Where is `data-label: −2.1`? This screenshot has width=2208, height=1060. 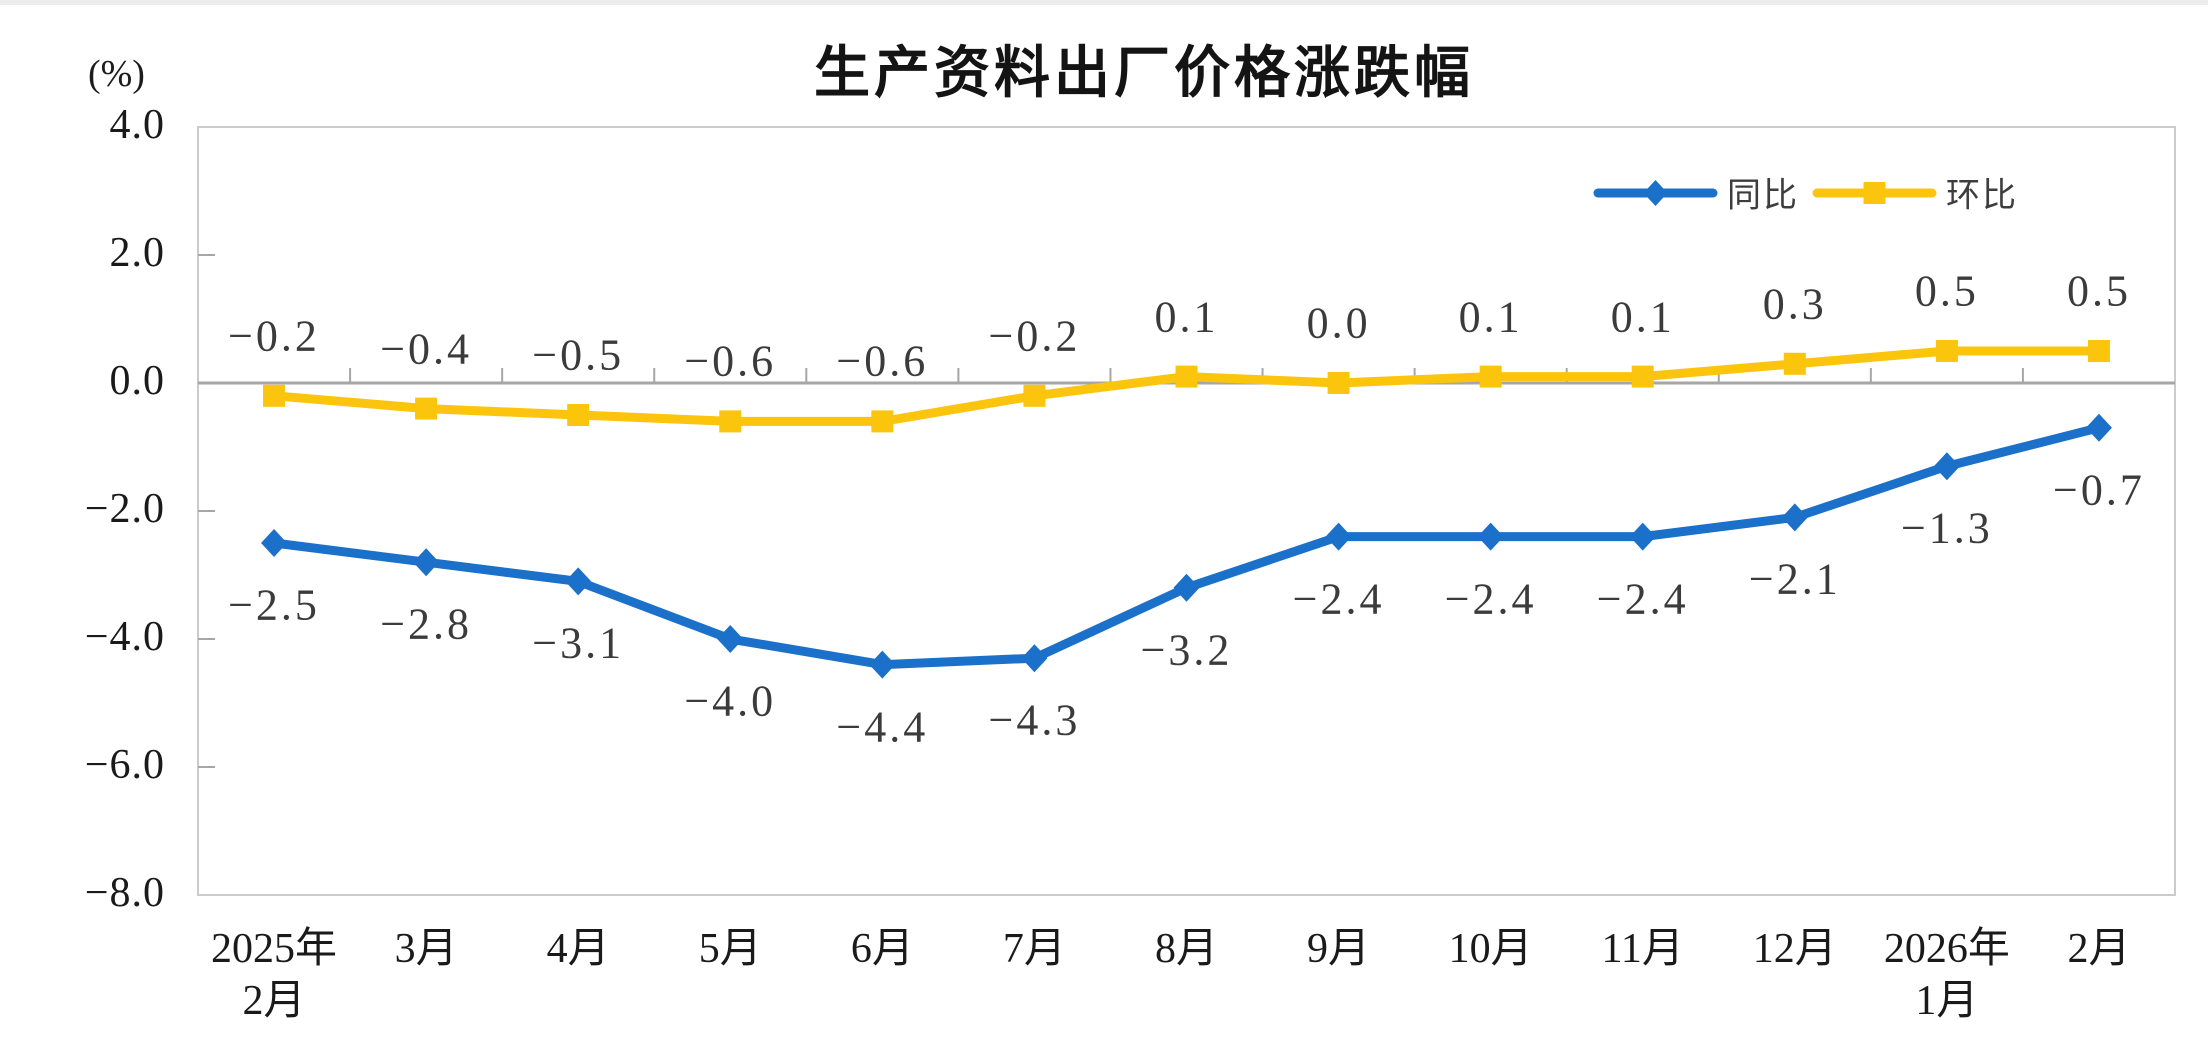
data-label: −2.1 is located at coordinates (1794, 579).